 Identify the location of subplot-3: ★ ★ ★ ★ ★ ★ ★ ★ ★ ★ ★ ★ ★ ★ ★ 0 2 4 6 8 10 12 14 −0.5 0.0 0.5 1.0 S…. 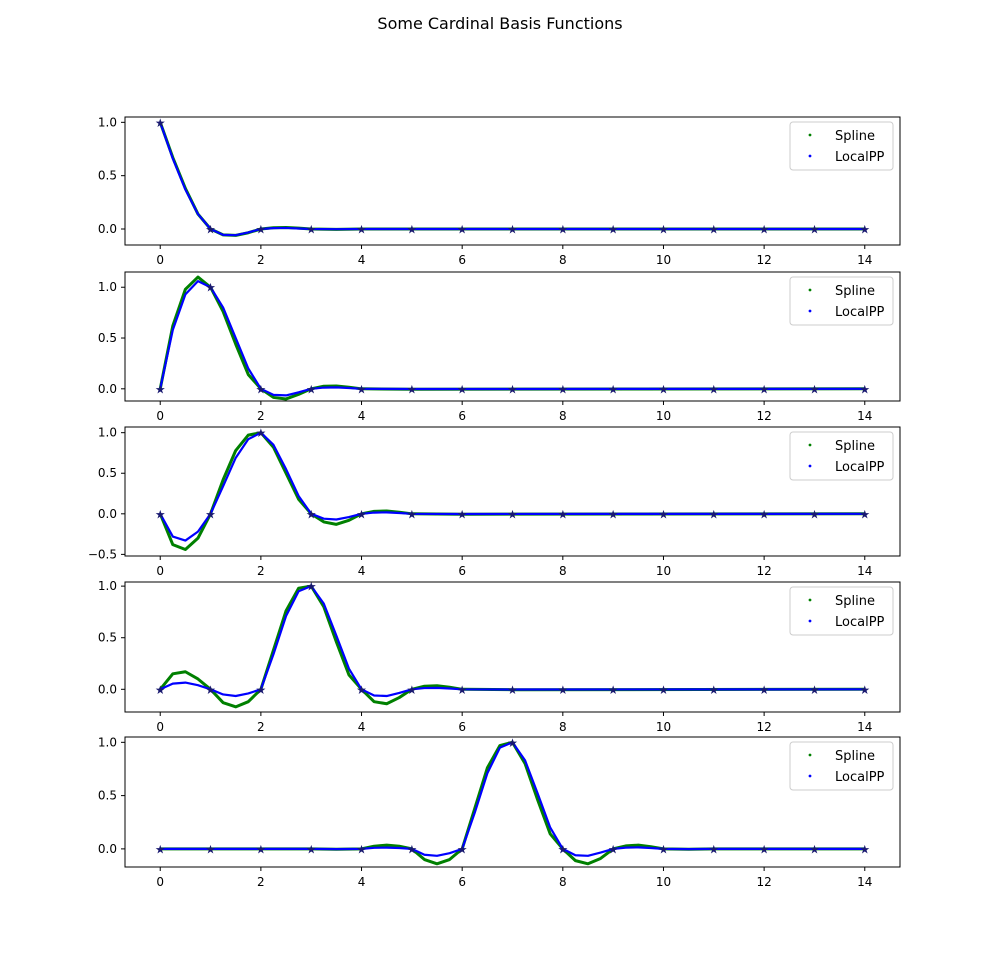
(494, 502).